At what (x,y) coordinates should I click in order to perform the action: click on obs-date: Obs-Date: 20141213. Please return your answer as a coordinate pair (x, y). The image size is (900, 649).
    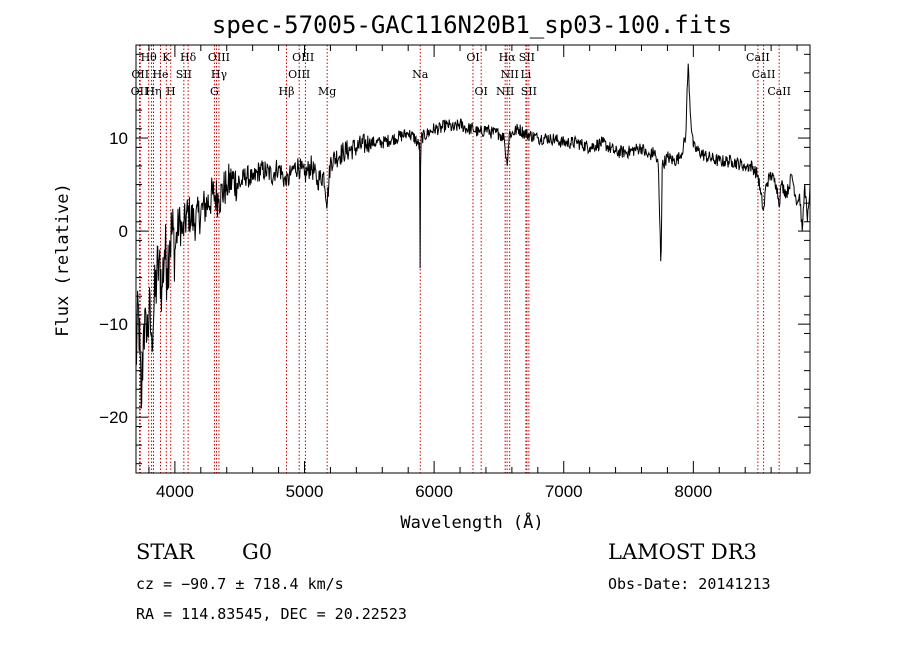
    Looking at the image, I should click on (689, 584).